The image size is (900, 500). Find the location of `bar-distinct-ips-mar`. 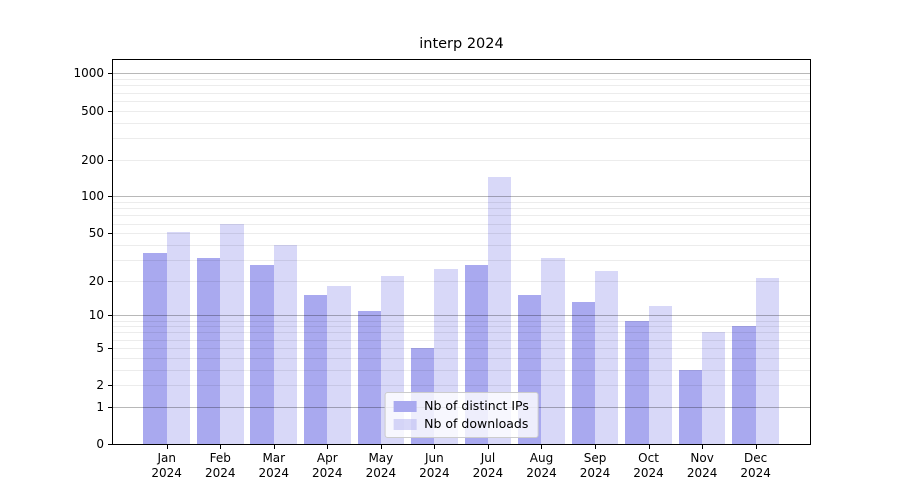

bar-distinct-ips-mar is located at coordinates (262, 354).